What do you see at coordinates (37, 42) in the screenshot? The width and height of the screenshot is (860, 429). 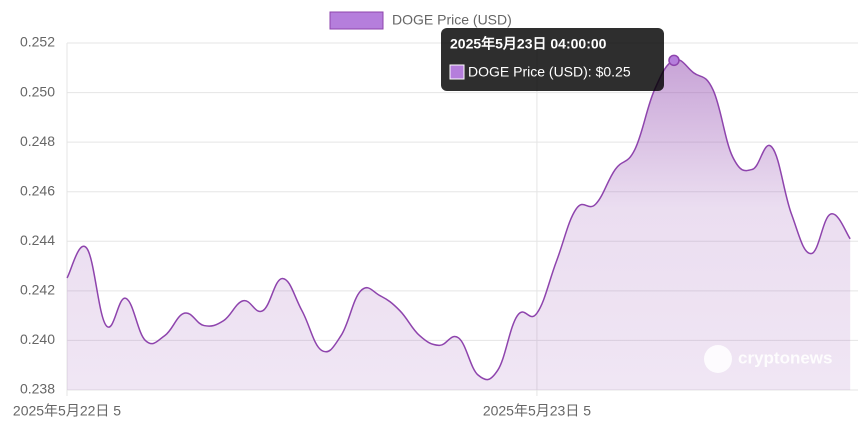 I see `y-tick-label: 0.252` at bounding box center [37, 42].